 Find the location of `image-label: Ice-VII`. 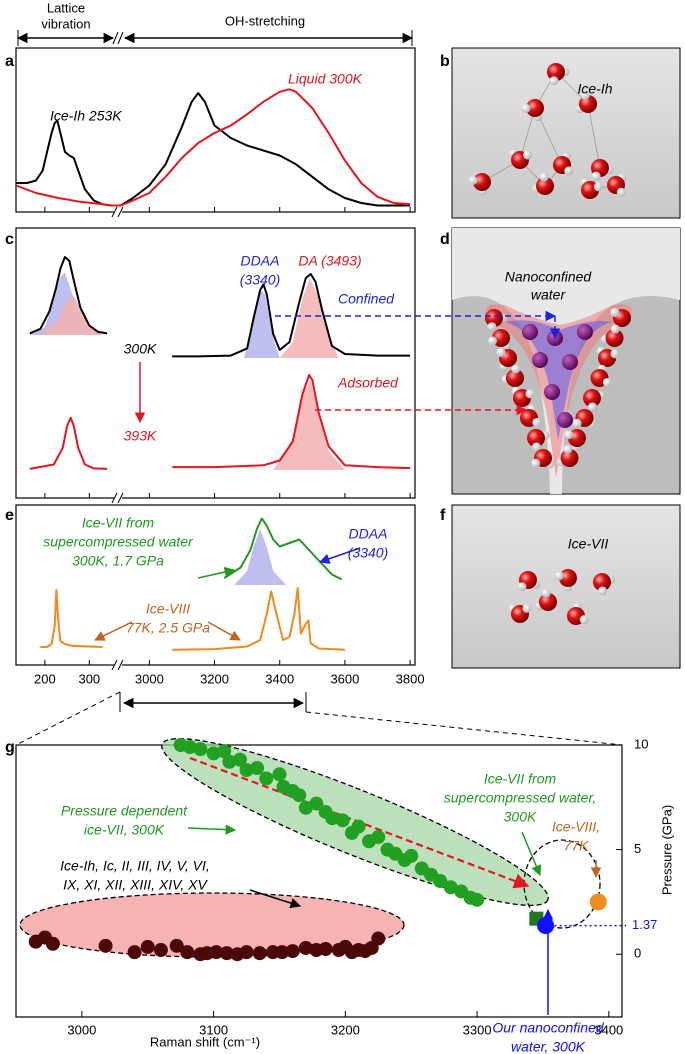

image-label: Ice-VII is located at coordinates (588, 544).